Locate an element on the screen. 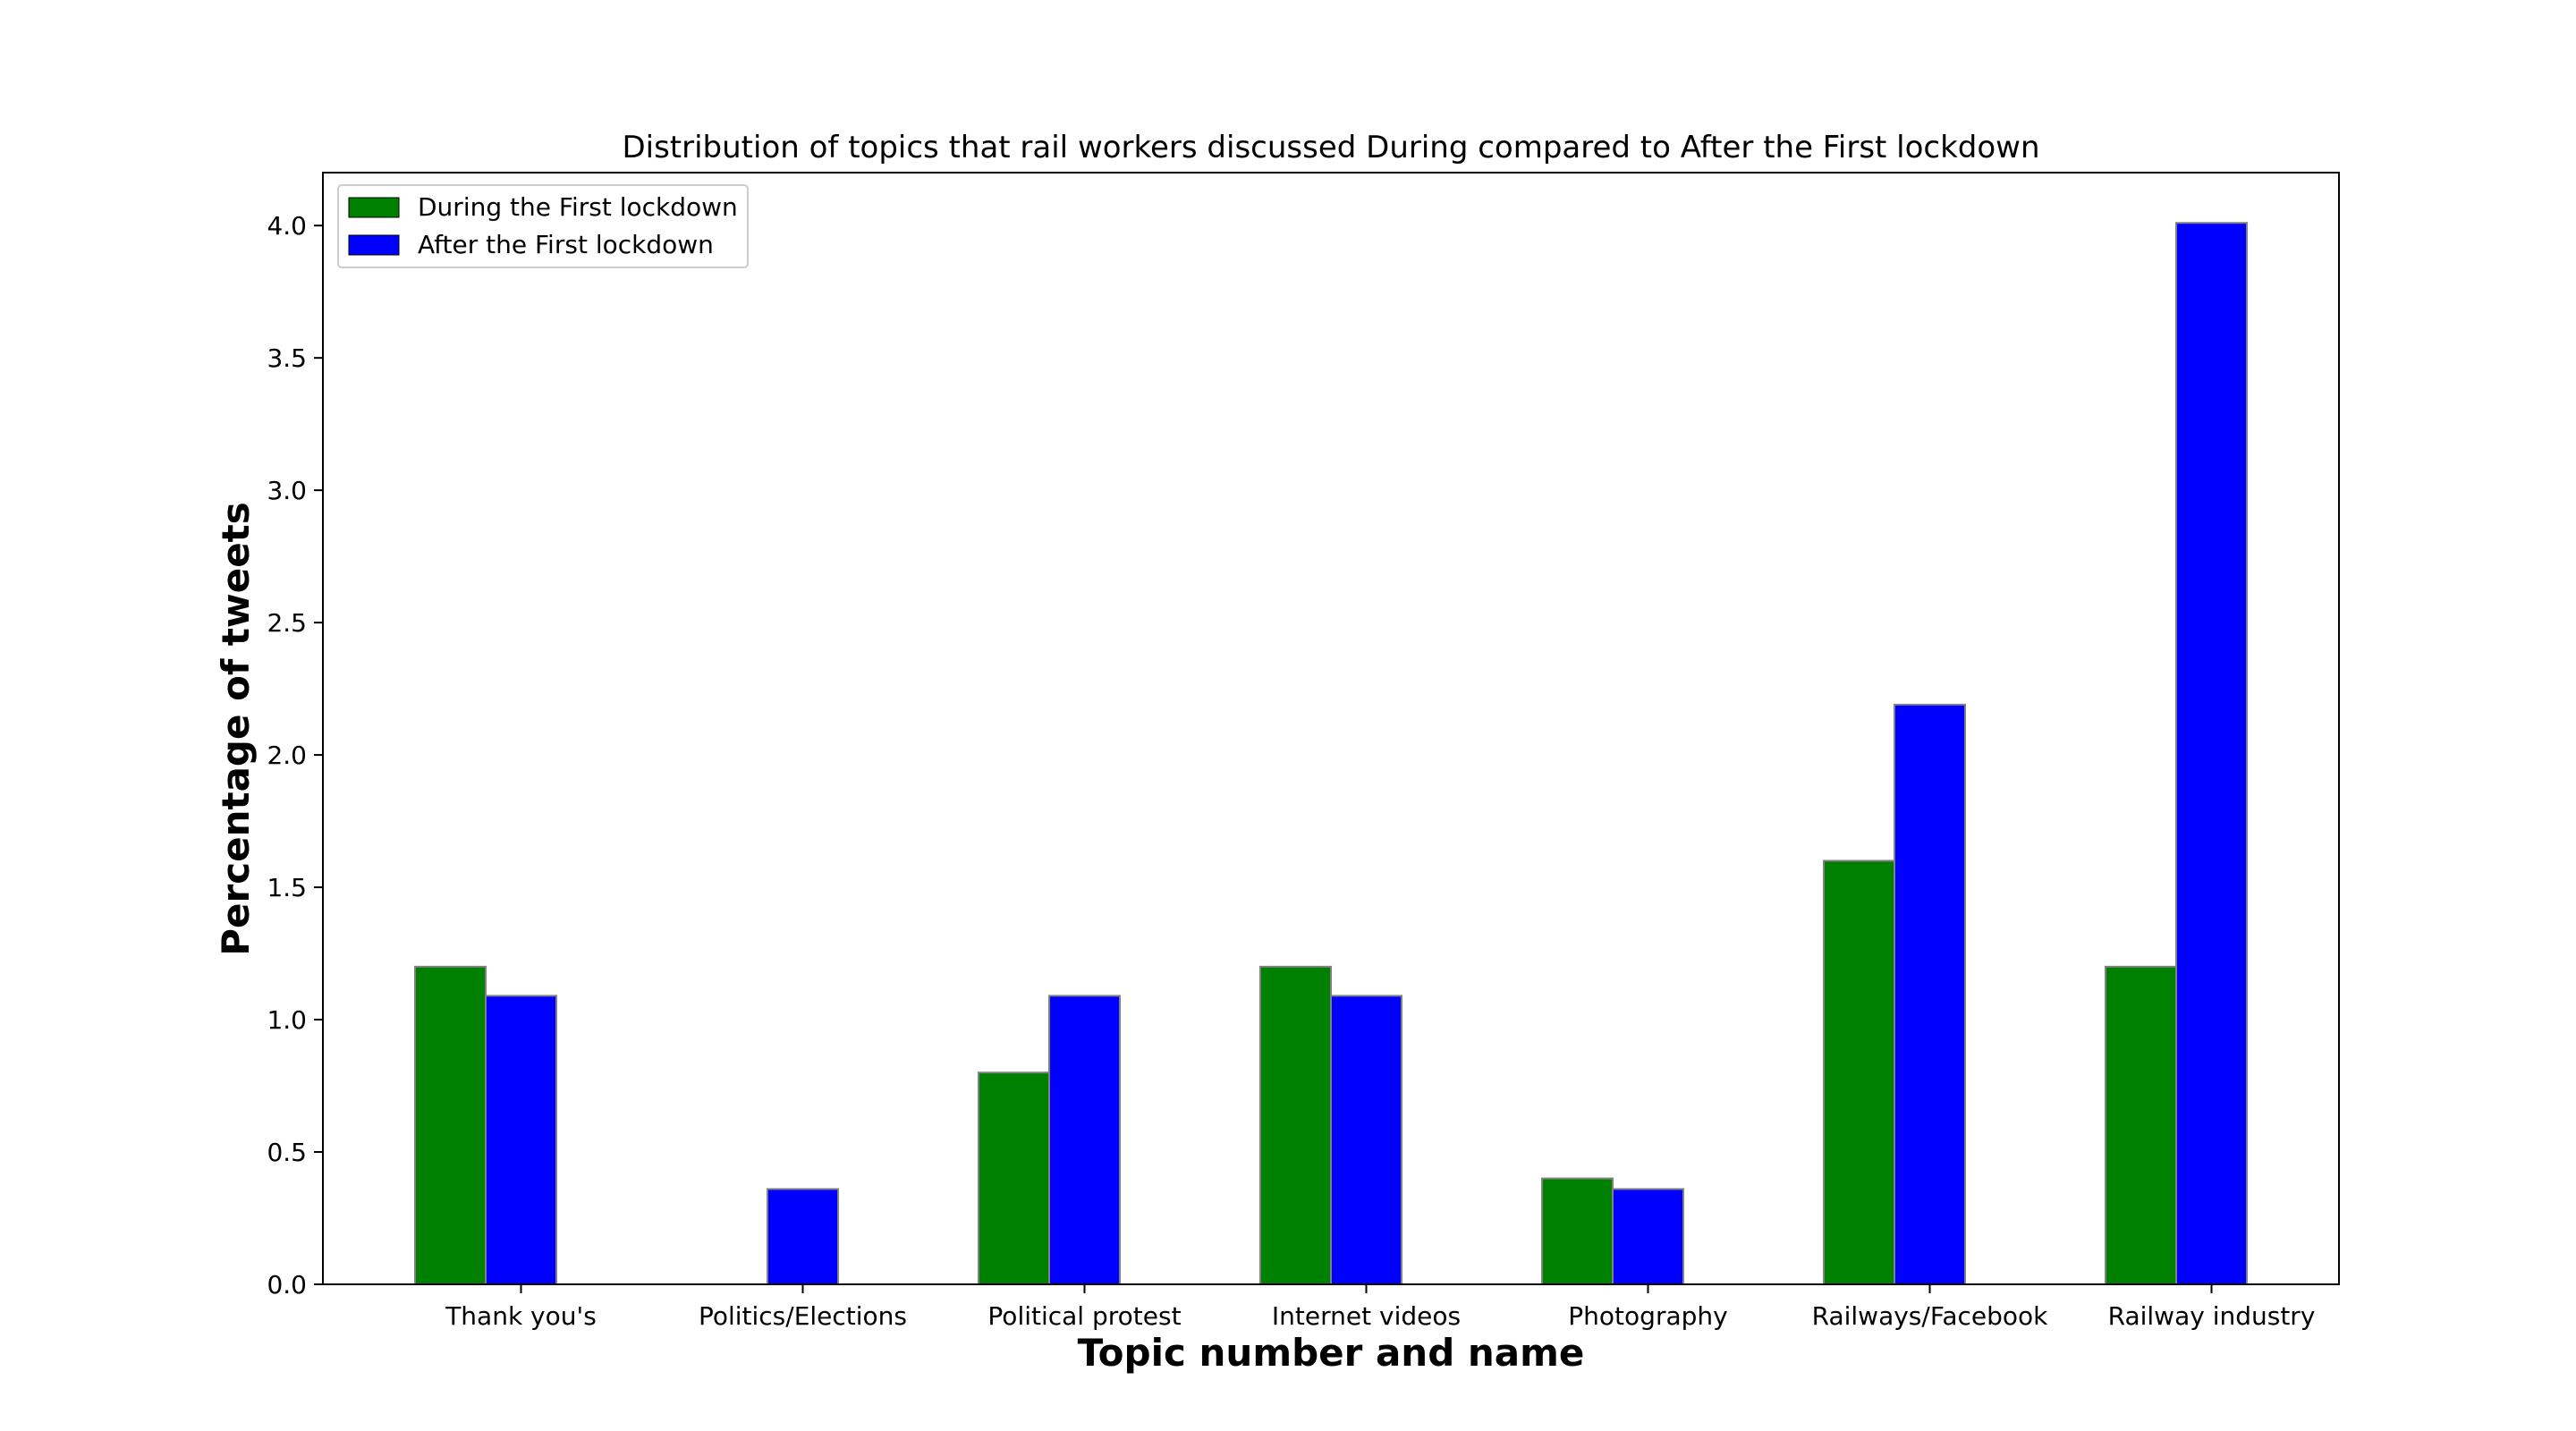 The height and width of the screenshot is (1431, 2576). legend-box is located at coordinates (543, 226).